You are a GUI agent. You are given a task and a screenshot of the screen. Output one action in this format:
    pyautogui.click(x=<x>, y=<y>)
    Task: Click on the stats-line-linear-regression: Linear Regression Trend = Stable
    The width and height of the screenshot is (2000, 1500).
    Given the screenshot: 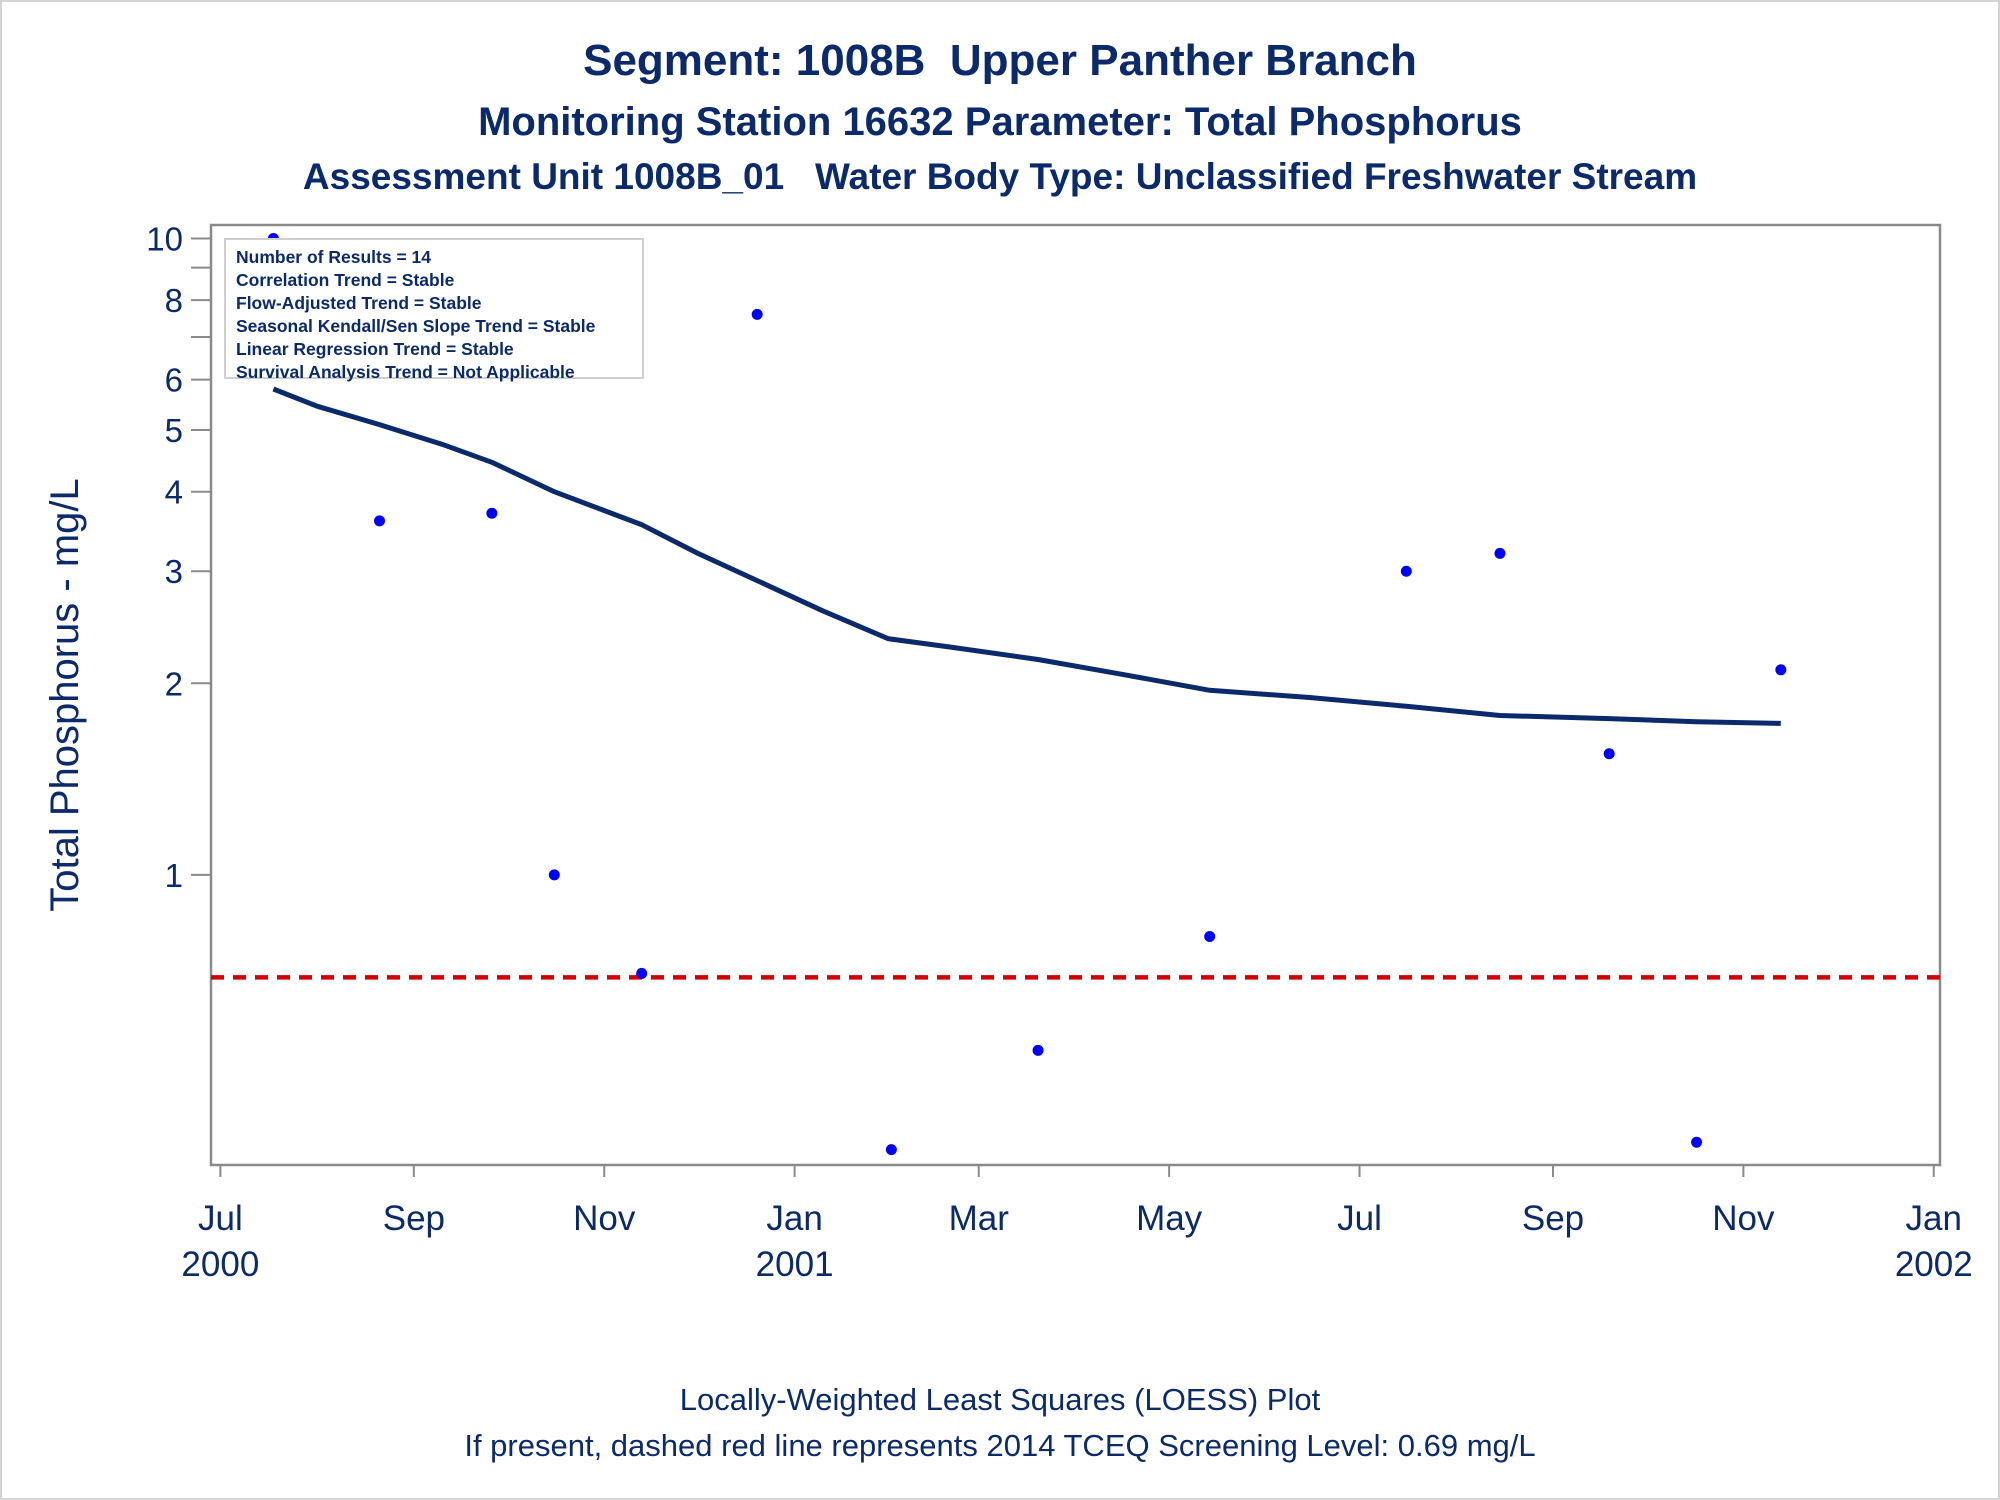 What is the action you would take?
    pyautogui.click(x=375, y=349)
    